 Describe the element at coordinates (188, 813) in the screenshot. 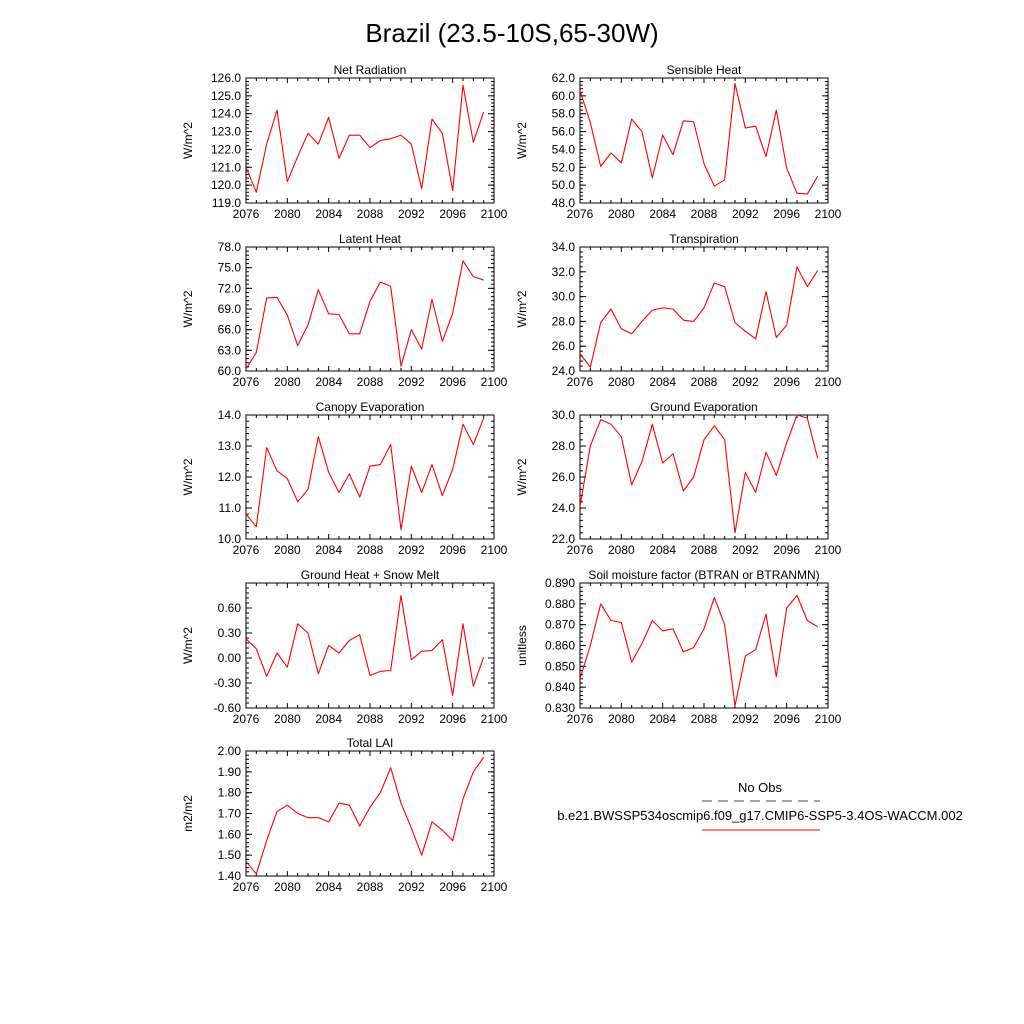

I see `panel-ylabel: m2/m2` at that location.